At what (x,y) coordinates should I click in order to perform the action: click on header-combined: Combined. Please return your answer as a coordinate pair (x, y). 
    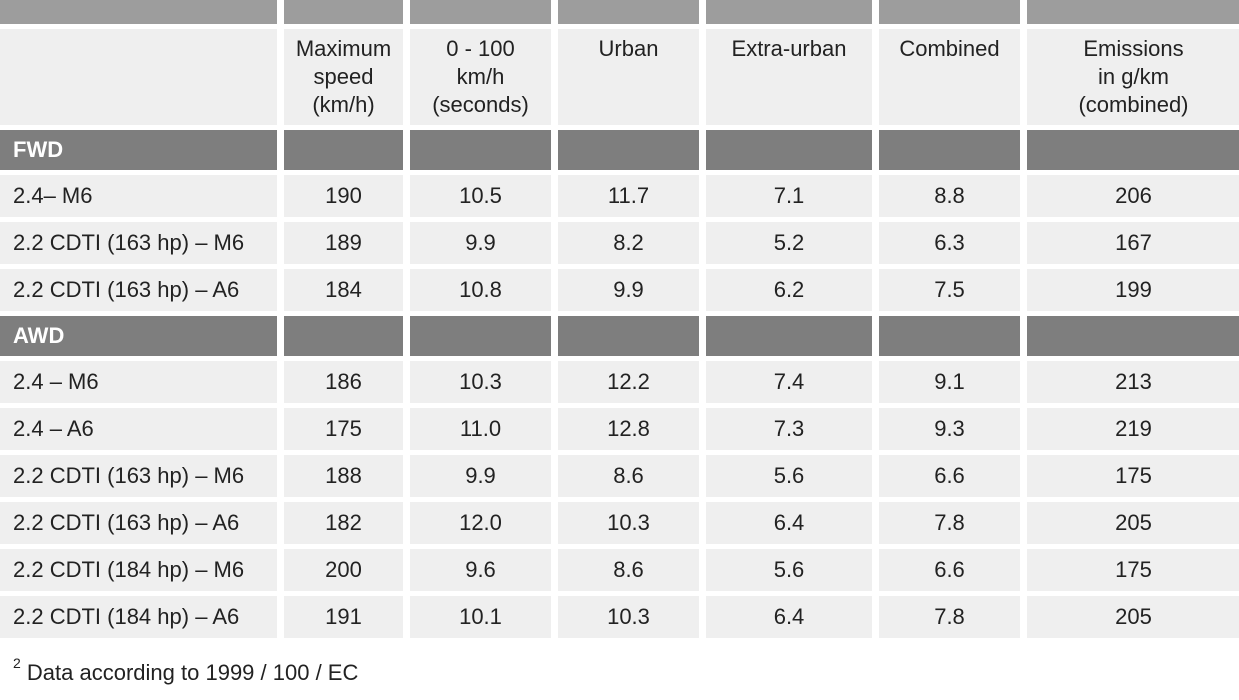
    Looking at the image, I should click on (949, 77).